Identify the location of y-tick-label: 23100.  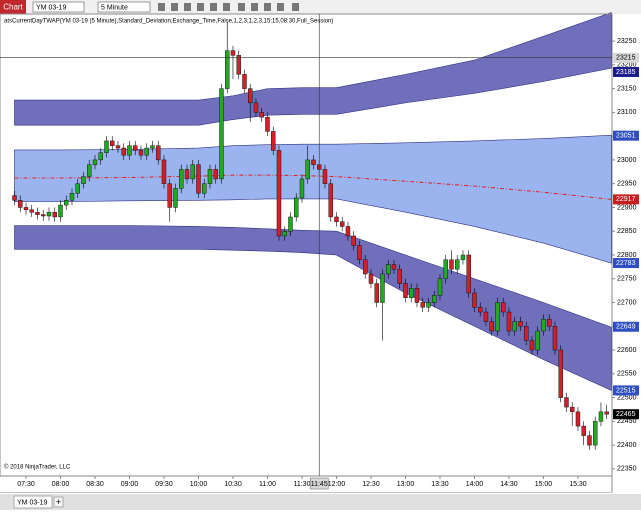
(627, 112).